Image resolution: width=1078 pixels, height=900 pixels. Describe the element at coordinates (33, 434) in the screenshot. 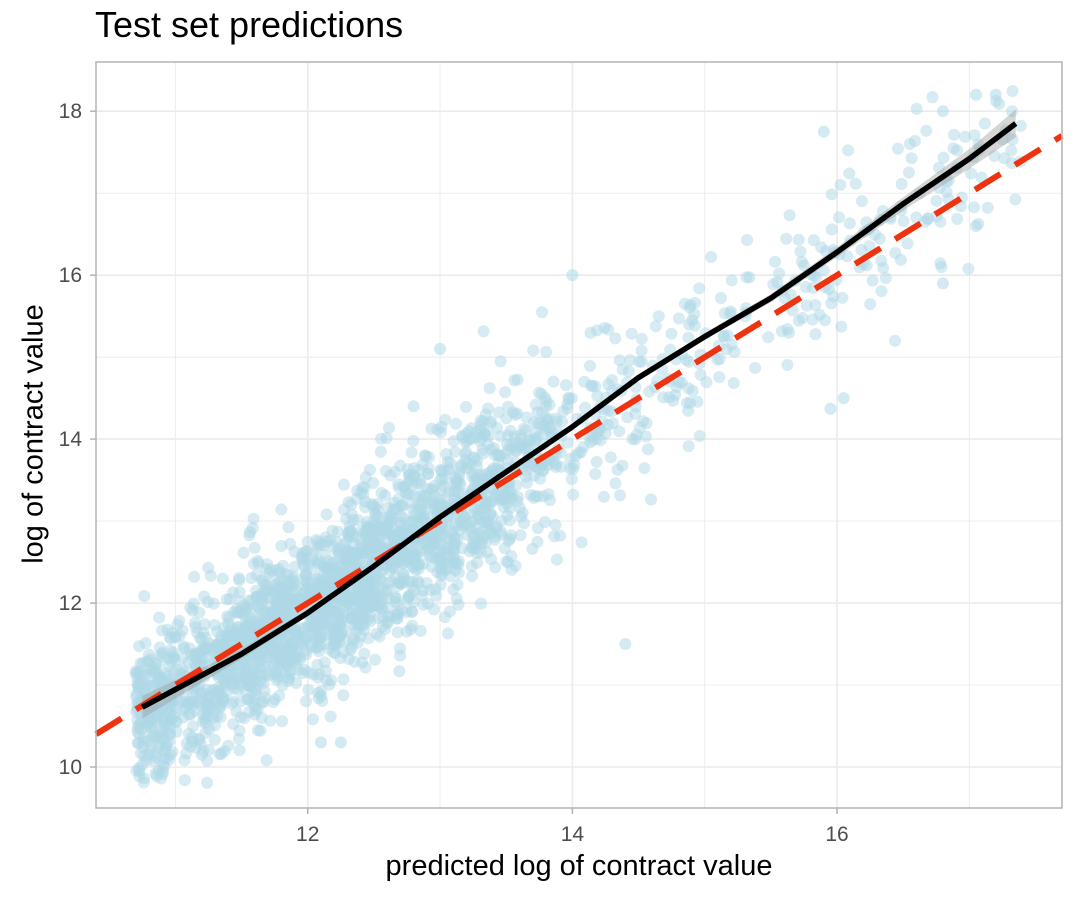

I see `y-axis-label: log of contract value` at that location.